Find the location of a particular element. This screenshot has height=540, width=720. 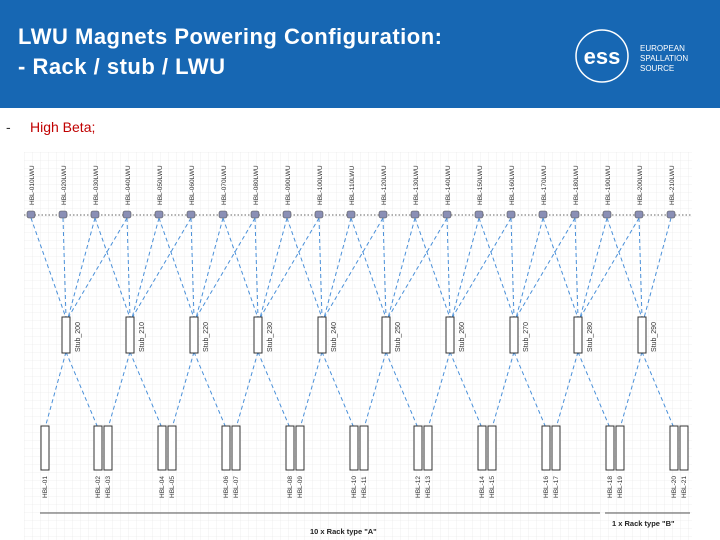

rack-label: HBL-19 is located at coordinates (620, 487).